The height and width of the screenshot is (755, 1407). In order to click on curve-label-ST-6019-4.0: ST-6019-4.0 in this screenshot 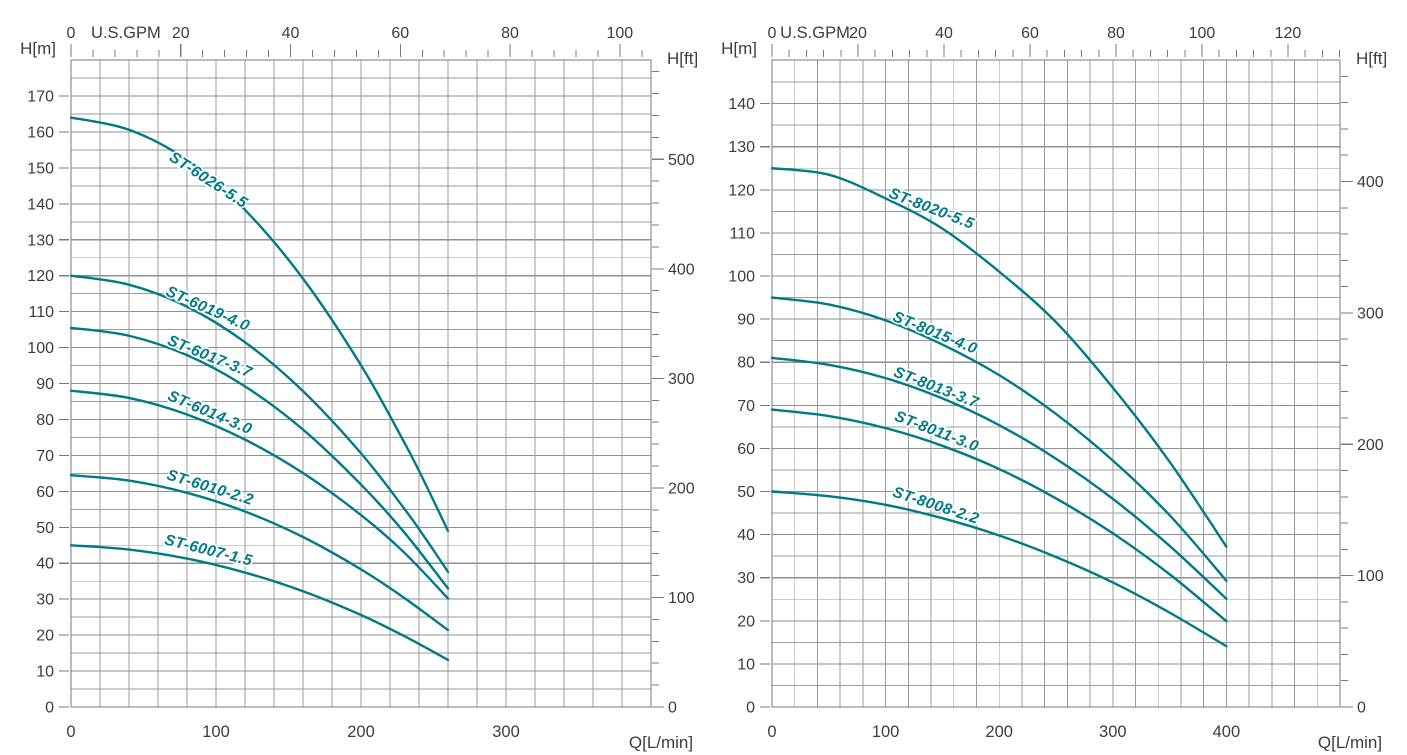, I will do `click(207, 309)`.